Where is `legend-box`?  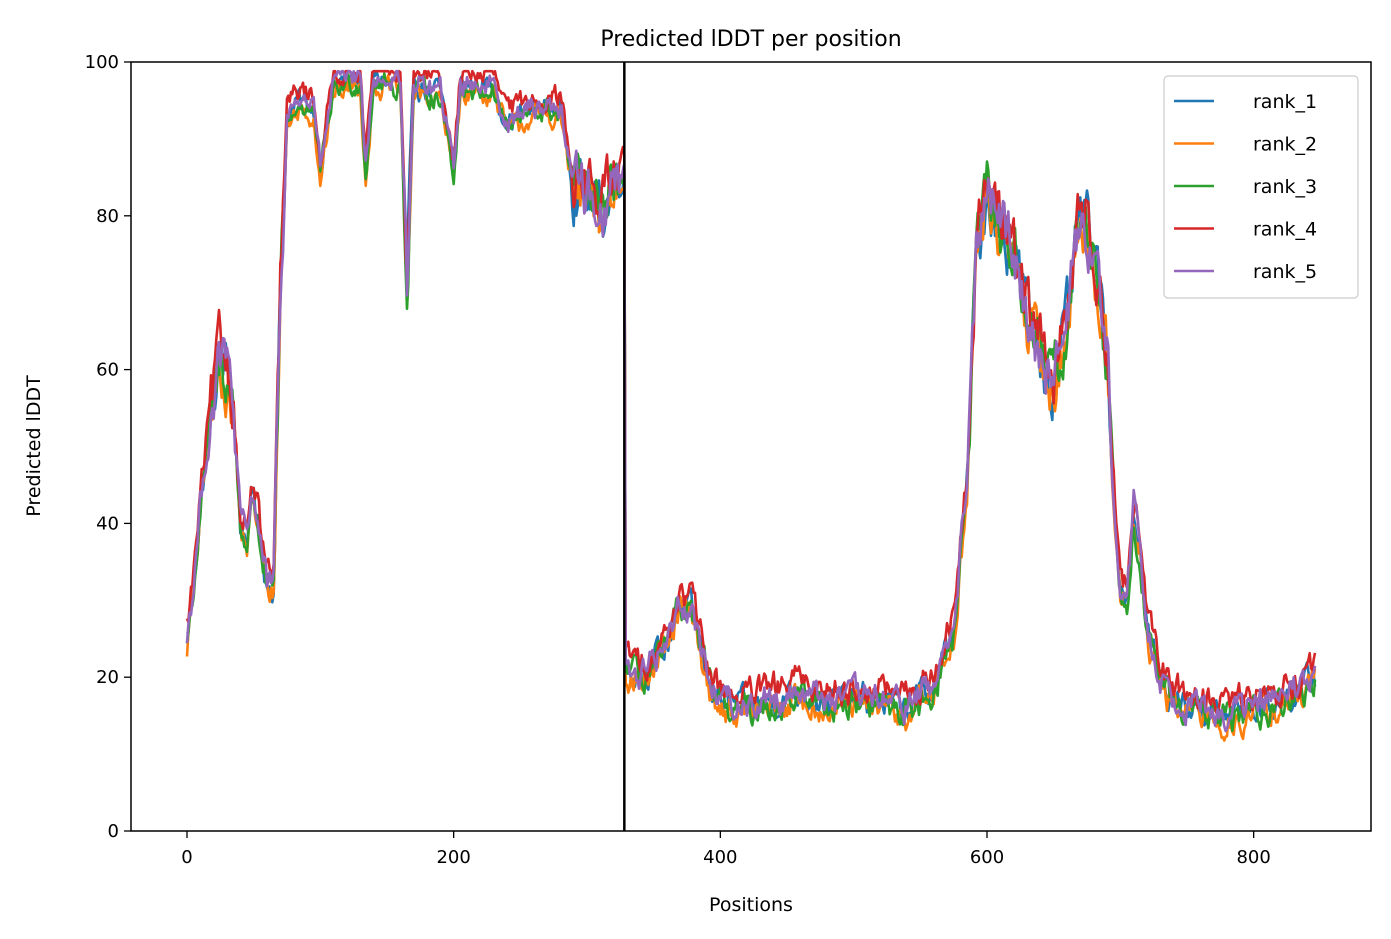
legend-box is located at coordinates (1261, 187).